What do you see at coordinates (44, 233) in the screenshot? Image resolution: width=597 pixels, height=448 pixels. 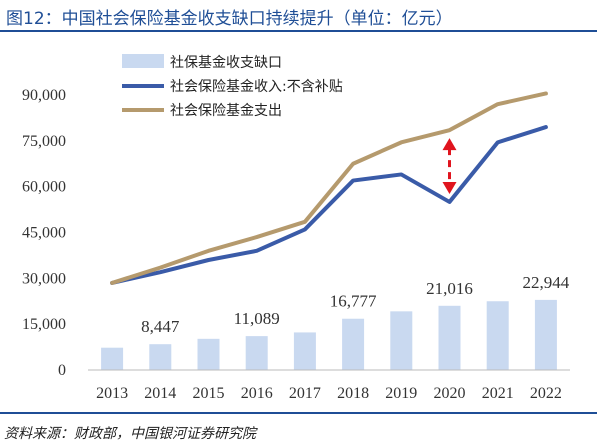 I see `y-tick-label: 45,000` at bounding box center [44, 233].